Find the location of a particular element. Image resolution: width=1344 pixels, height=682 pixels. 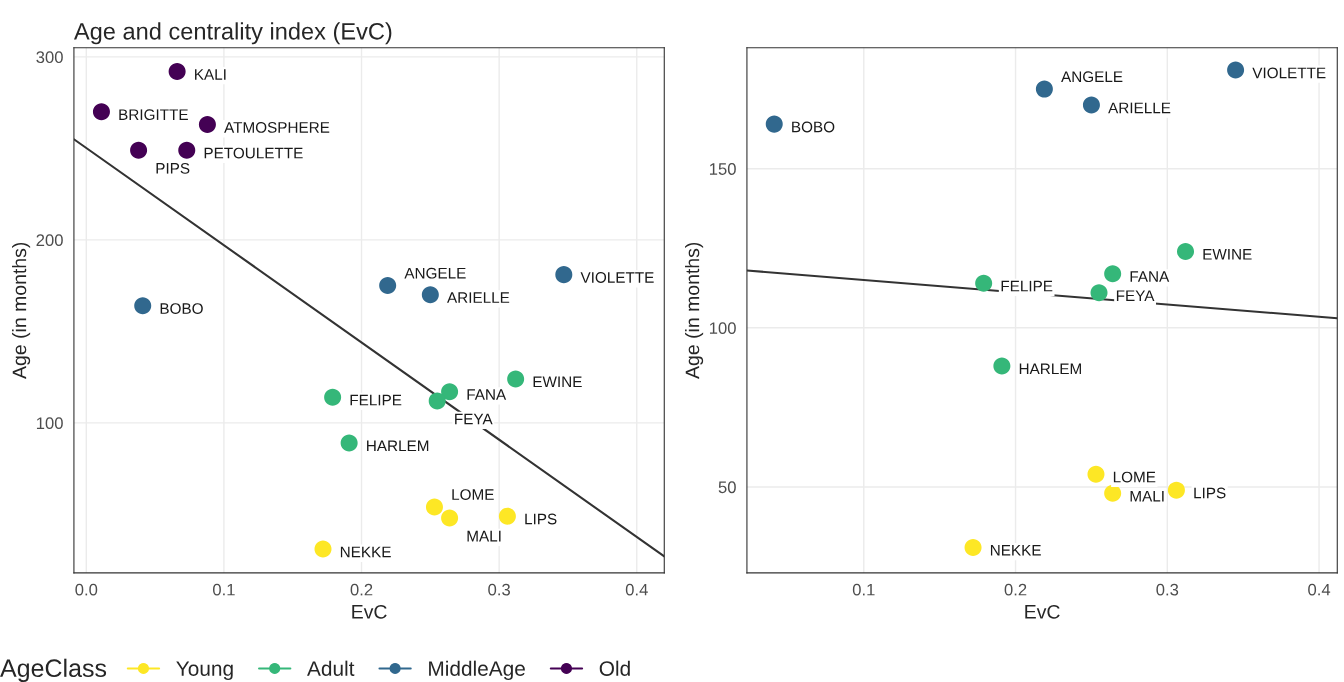

y-tick-label: 200 is located at coordinates (49, 240).